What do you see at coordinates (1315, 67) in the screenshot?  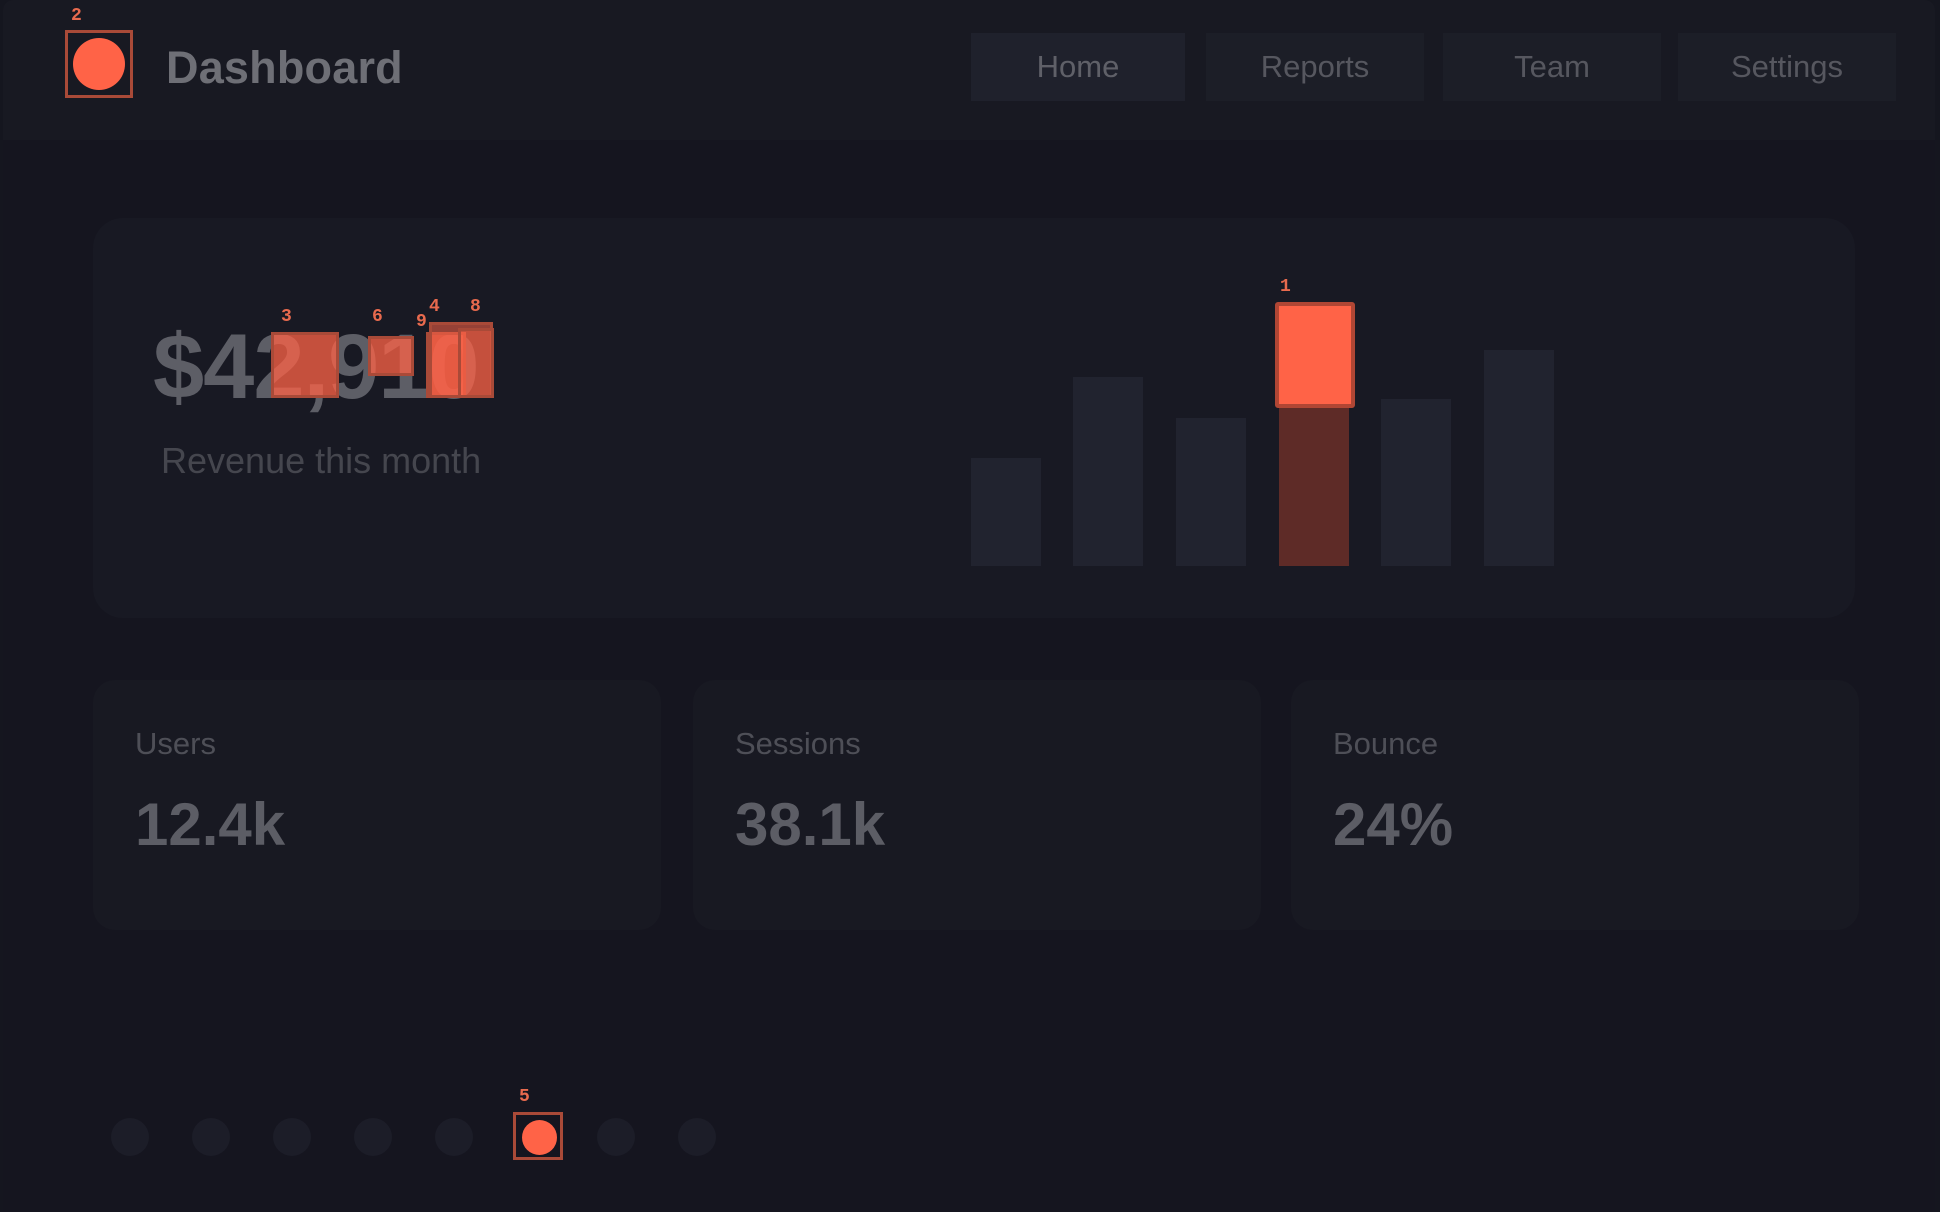 I see `nav-reports: Reports` at bounding box center [1315, 67].